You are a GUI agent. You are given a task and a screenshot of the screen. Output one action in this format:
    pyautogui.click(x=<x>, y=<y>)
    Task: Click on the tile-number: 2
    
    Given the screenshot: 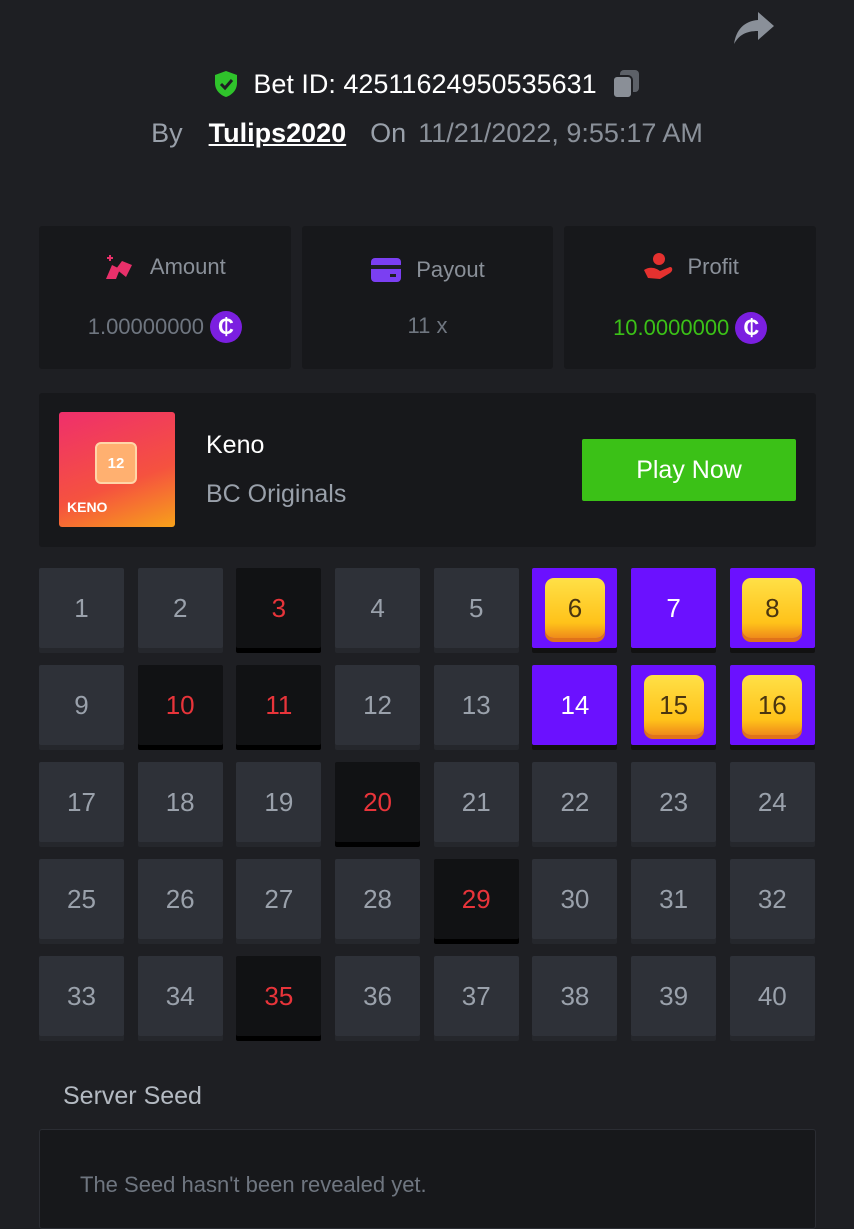 What is the action you would take?
    pyautogui.click(x=180, y=607)
    